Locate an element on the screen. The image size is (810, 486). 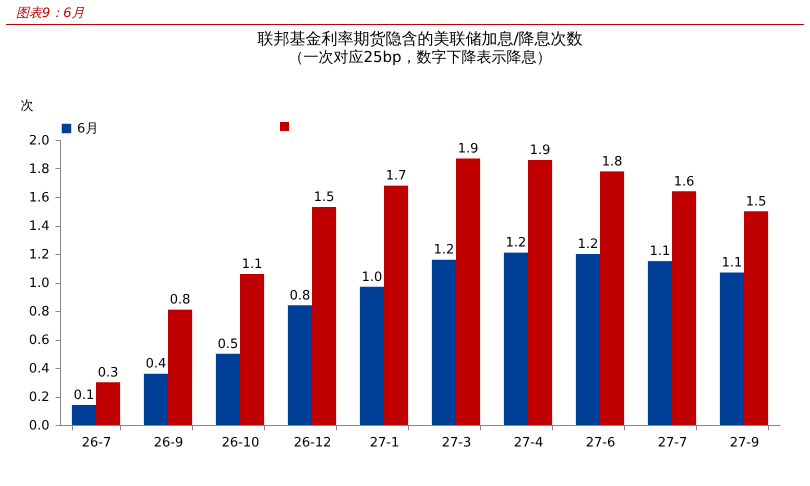
x-tick-label: 27-9 is located at coordinates (745, 443).